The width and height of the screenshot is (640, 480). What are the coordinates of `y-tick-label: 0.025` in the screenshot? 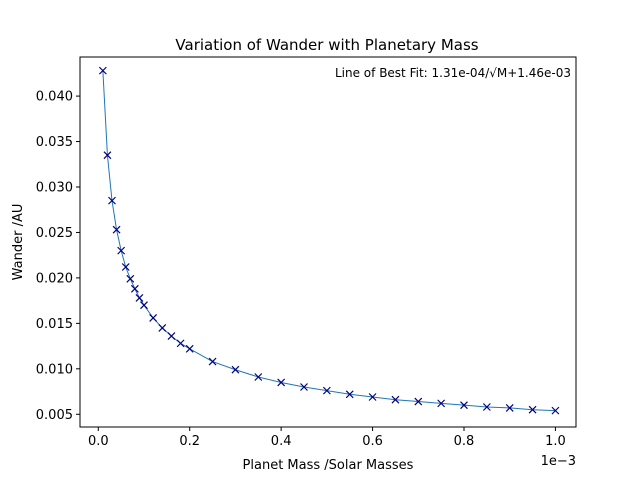 It's located at (54, 233).